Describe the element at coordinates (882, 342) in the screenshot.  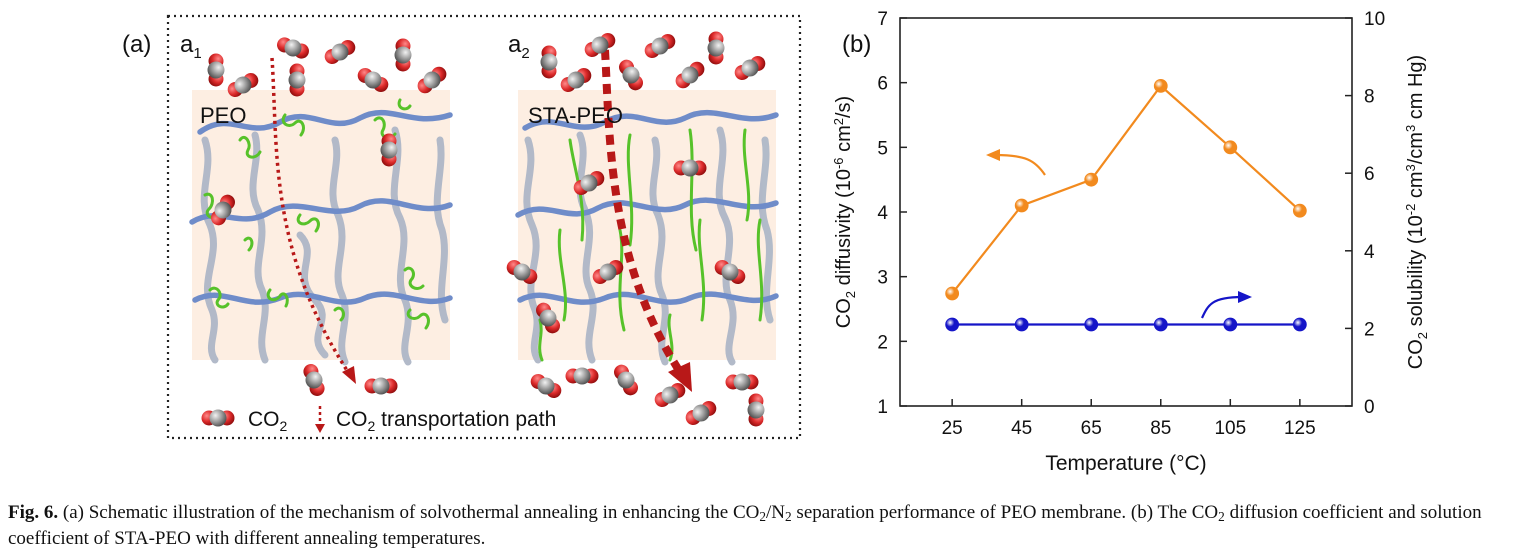
I see `left-y-tick-label: 2` at that location.